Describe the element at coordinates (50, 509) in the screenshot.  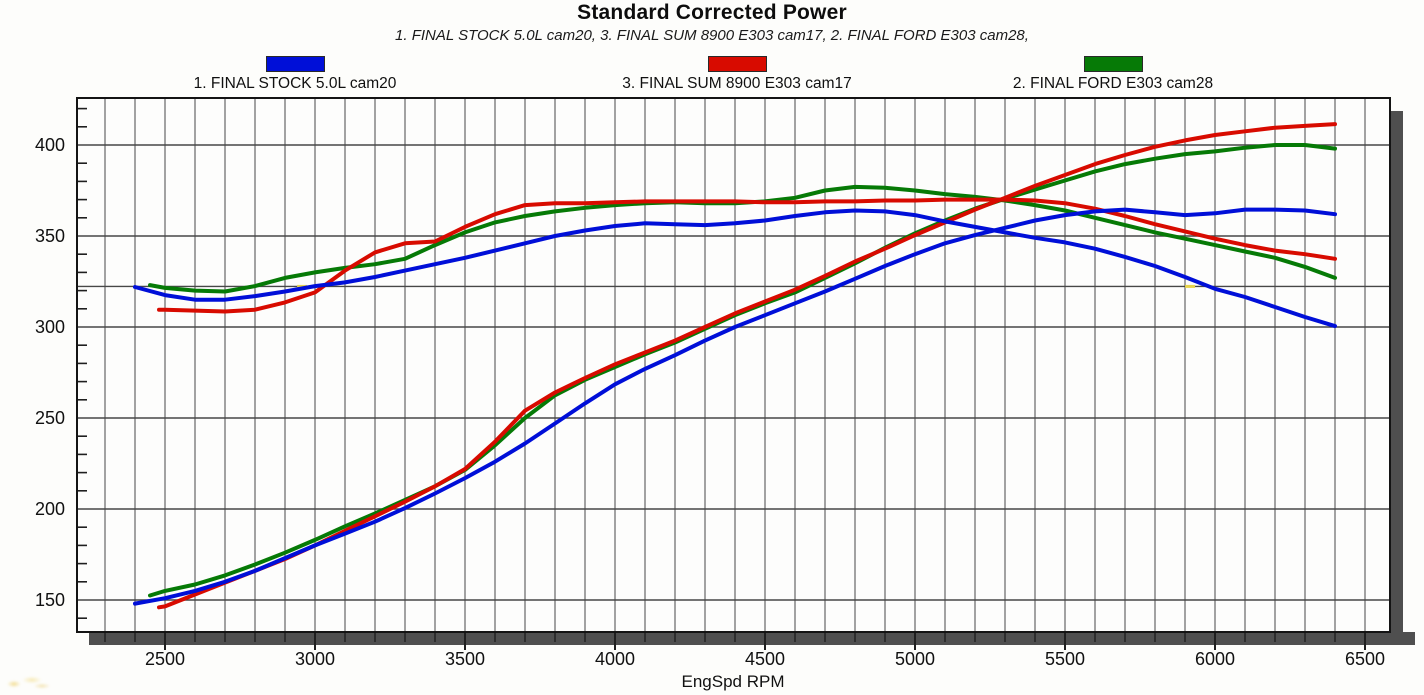
I see `y-tick-label: 200` at that location.